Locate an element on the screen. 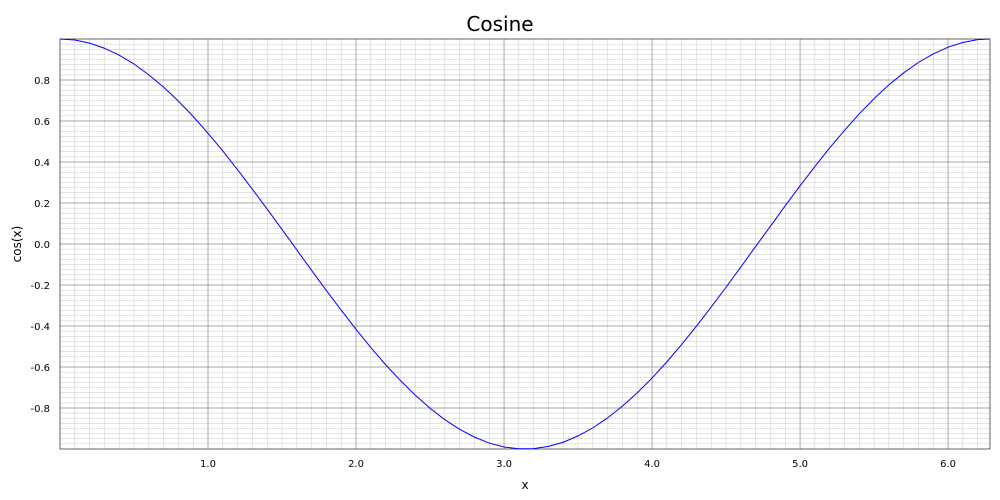 Image resolution: width=1000 pixels, height=500 pixels. y-tick-label: 0.0 is located at coordinates (42, 245).